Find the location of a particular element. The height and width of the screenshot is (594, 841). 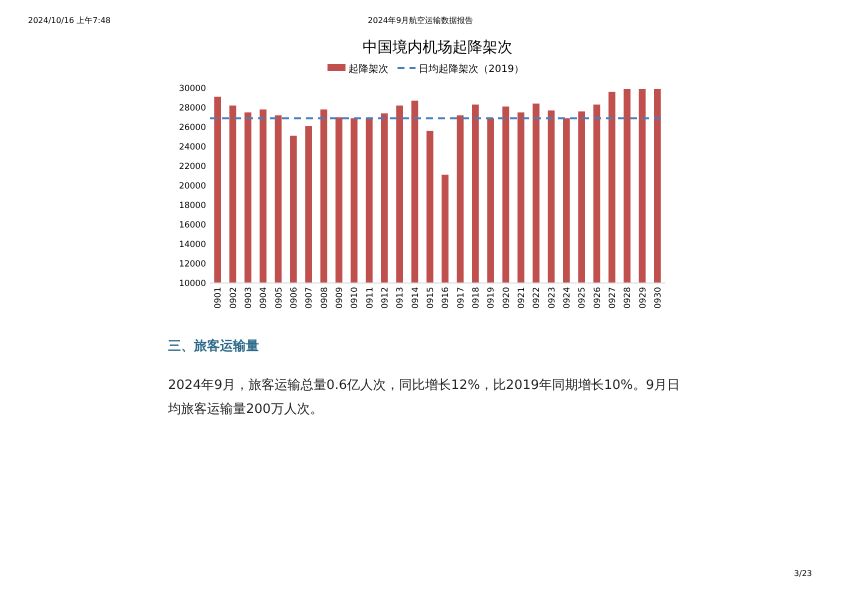

x-tick-label: 0902 is located at coordinates (233, 298).